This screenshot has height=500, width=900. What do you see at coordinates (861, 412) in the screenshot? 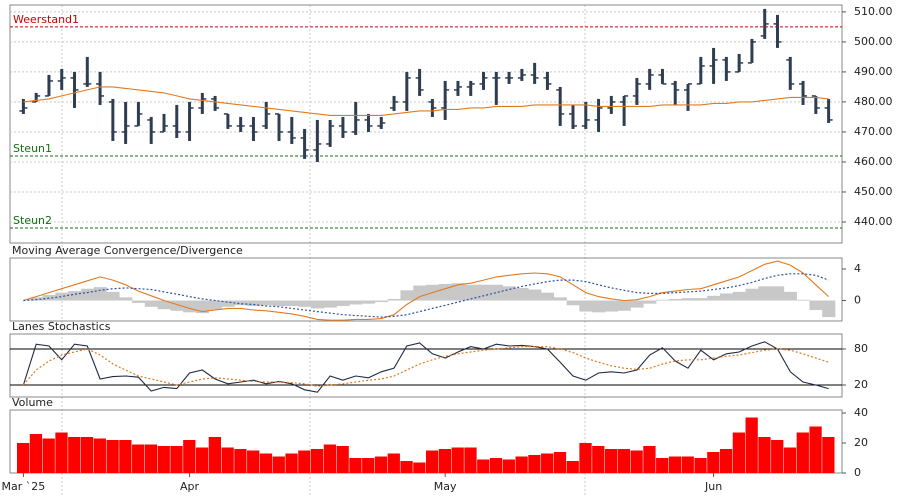
I see `y-tick-label: 40` at bounding box center [861, 412].